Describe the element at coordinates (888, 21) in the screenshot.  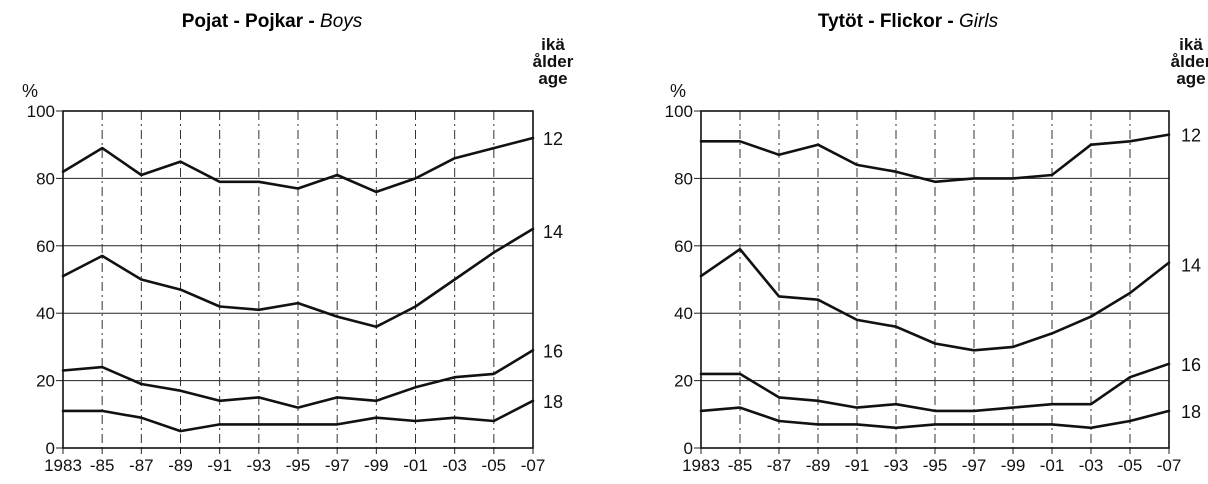
I see `chart-title-main: Tytöt - Flickor -` at that location.